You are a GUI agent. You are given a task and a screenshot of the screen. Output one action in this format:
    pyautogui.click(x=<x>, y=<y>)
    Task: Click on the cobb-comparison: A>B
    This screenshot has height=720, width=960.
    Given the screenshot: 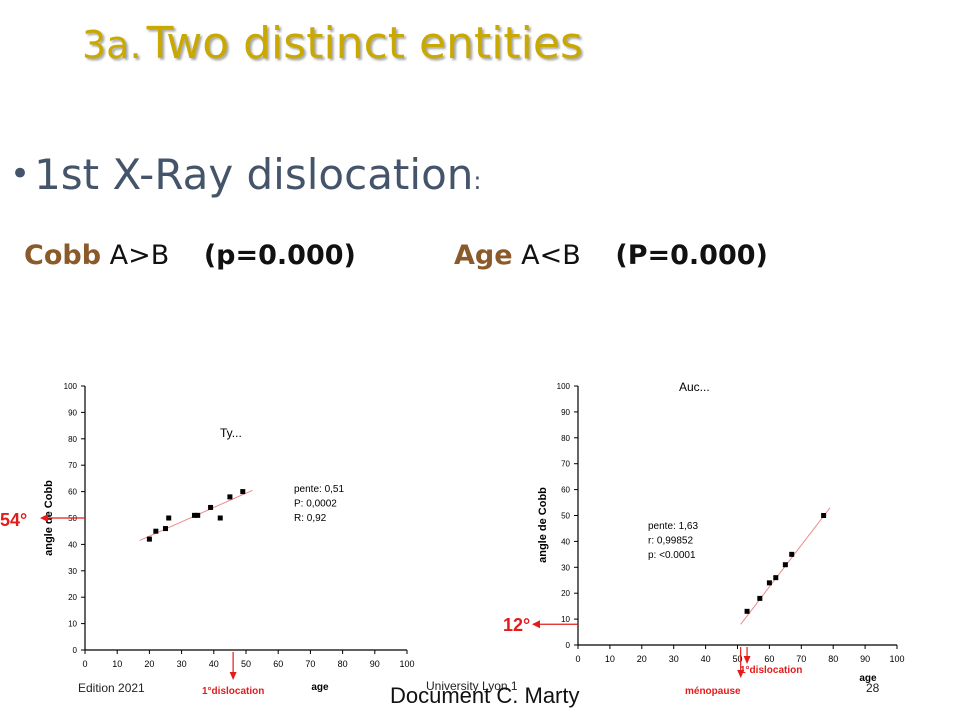 What is the action you would take?
    pyautogui.click(x=139, y=255)
    